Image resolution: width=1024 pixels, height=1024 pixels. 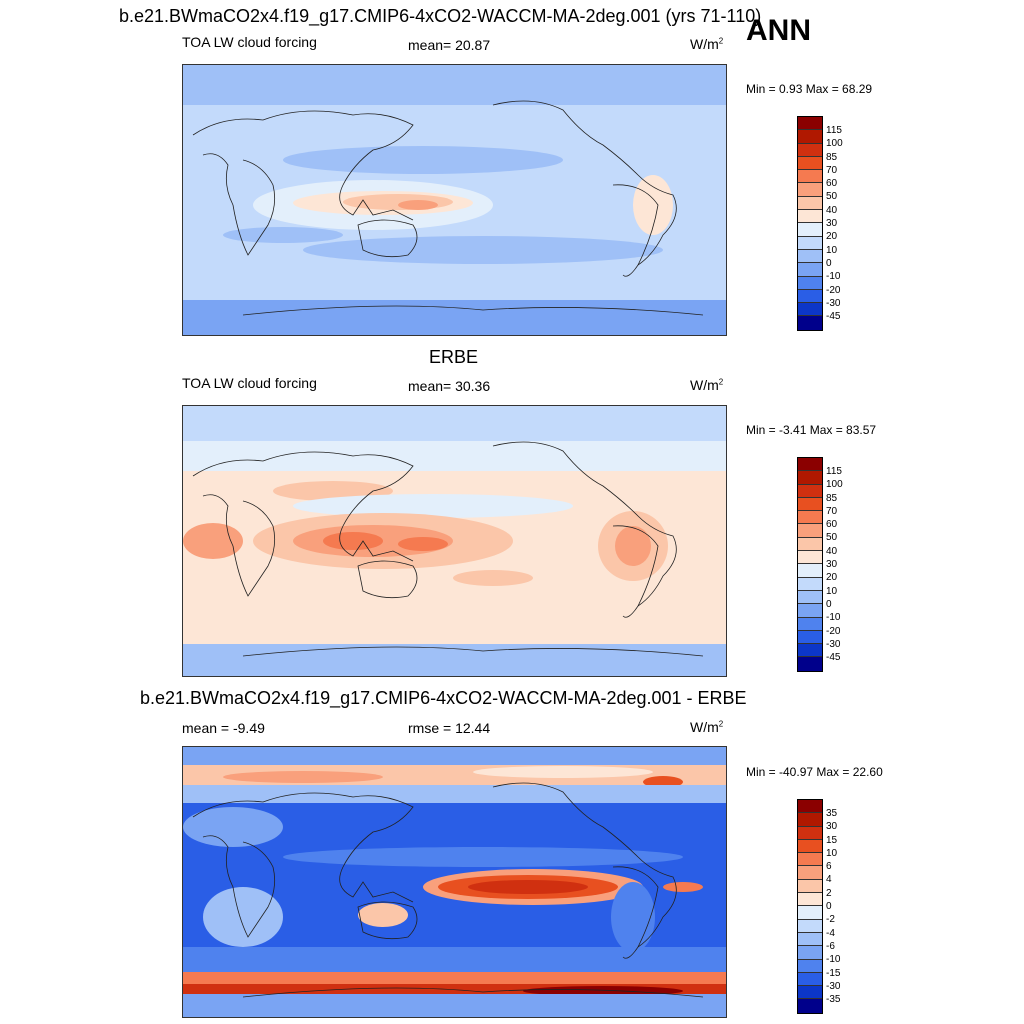 I want to click on colorbar-tick: -35, so click(x=833, y=1000).